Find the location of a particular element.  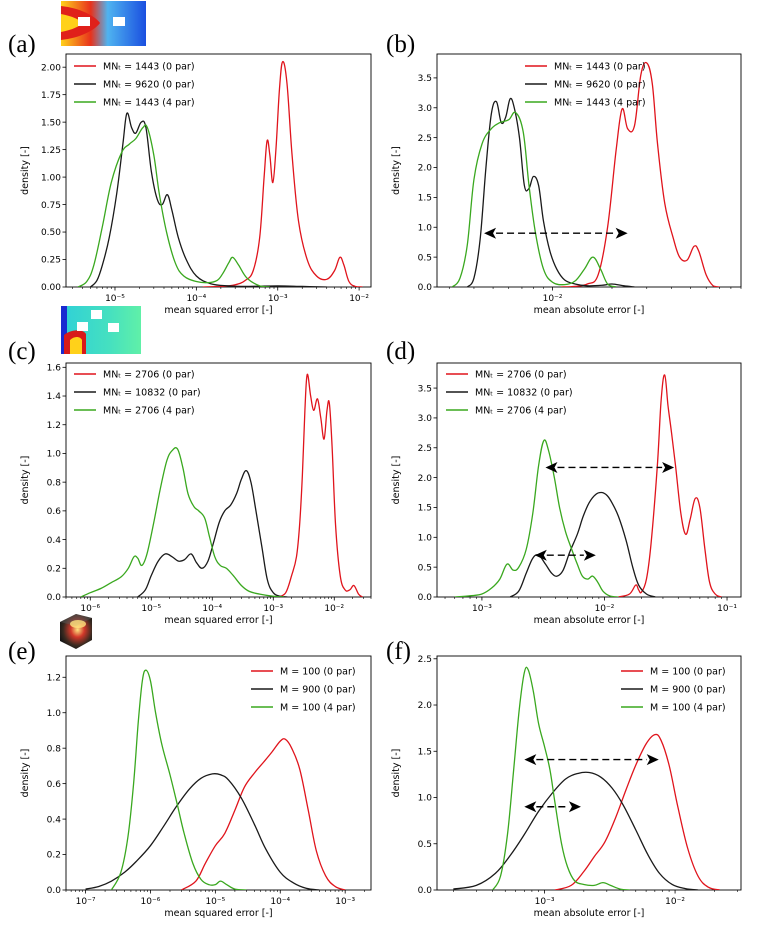

legend-entry: M = 100 (4 par) is located at coordinates (688, 707).